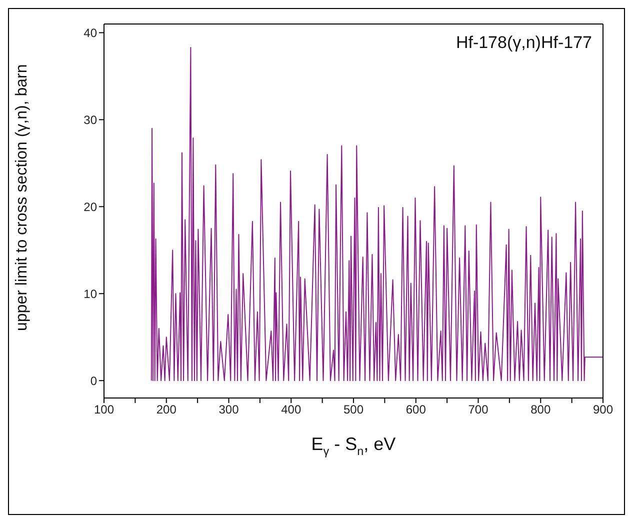 The image size is (631, 525). Describe the element at coordinates (540, 409) in the screenshot. I see `x-tick-label: 800` at that location.